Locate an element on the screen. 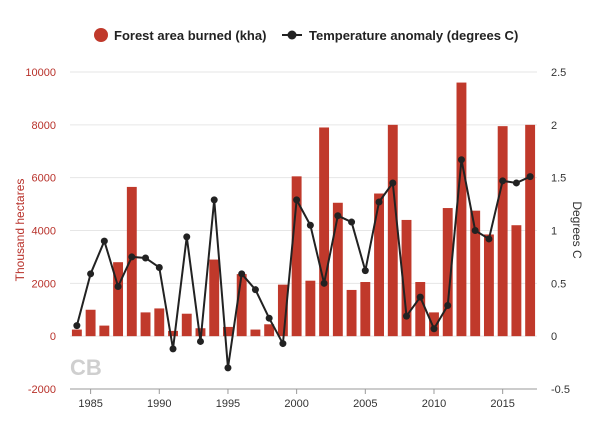 This screenshot has width=599, height=428. point-1988 is located at coordinates (132, 257).